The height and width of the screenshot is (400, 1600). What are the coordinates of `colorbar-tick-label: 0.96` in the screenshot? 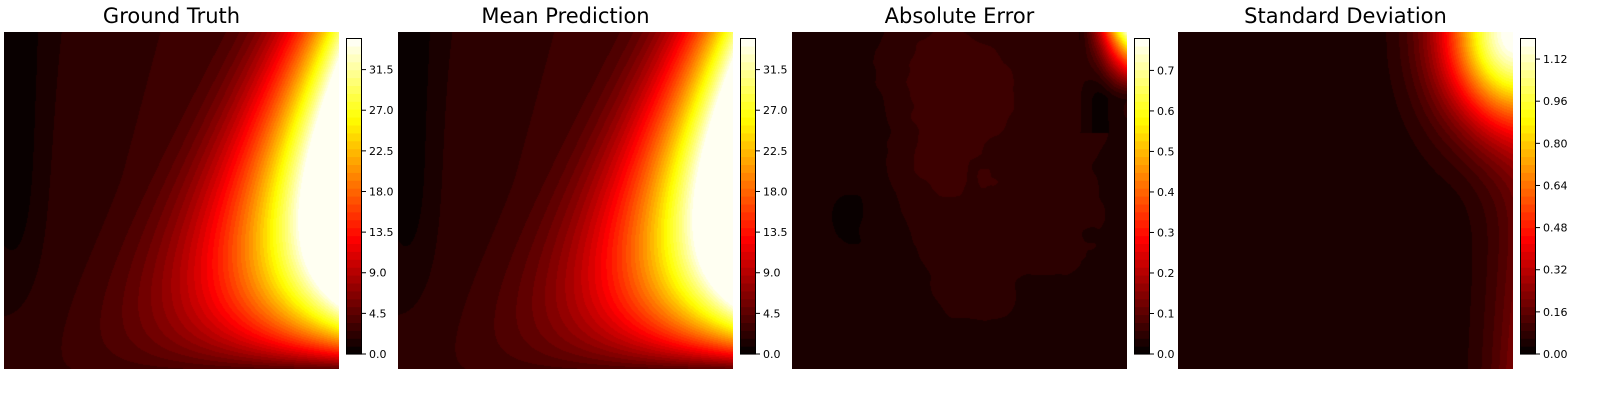 It's located at (1555, 101).